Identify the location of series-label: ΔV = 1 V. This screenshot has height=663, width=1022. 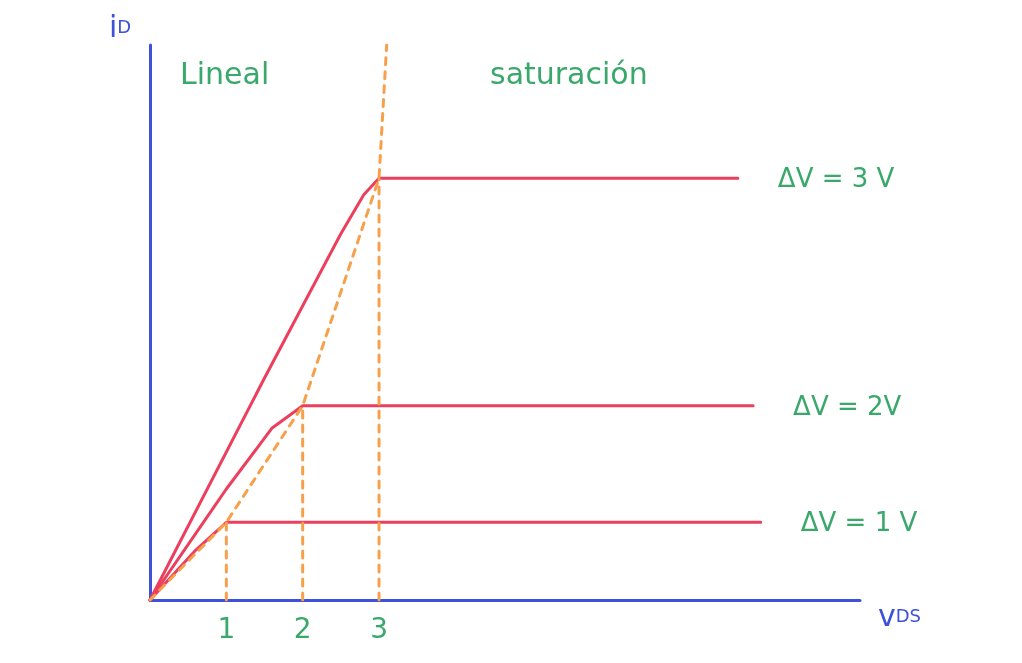
(859, 522).